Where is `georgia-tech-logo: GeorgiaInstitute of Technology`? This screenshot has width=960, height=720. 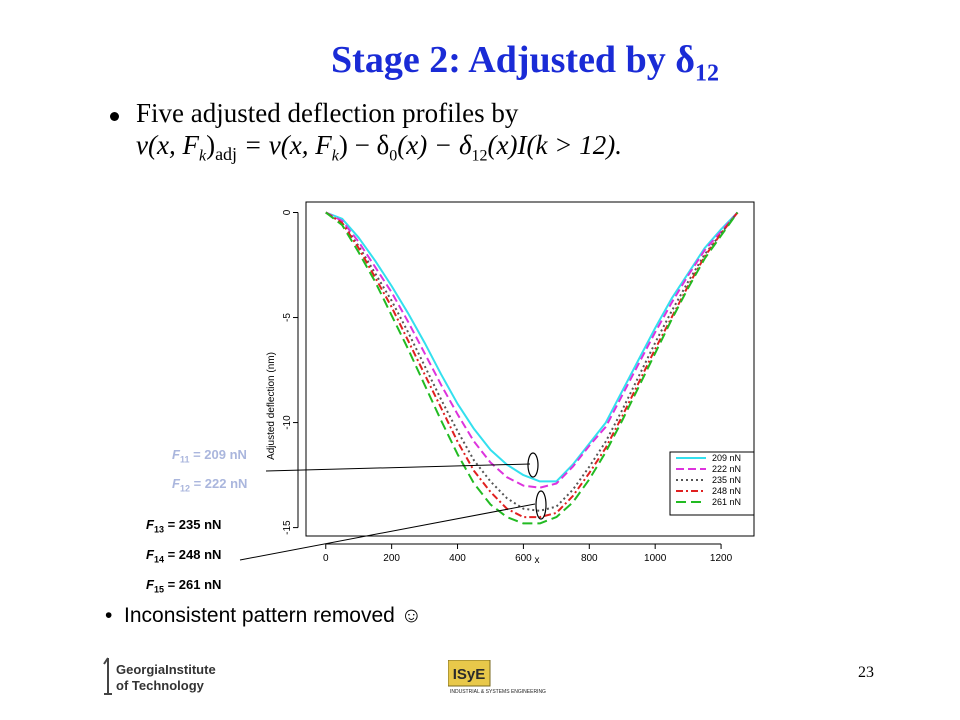 georgia-tech-logo: GeorgiaInstitute of Technology is located at coordinates (159, 676).